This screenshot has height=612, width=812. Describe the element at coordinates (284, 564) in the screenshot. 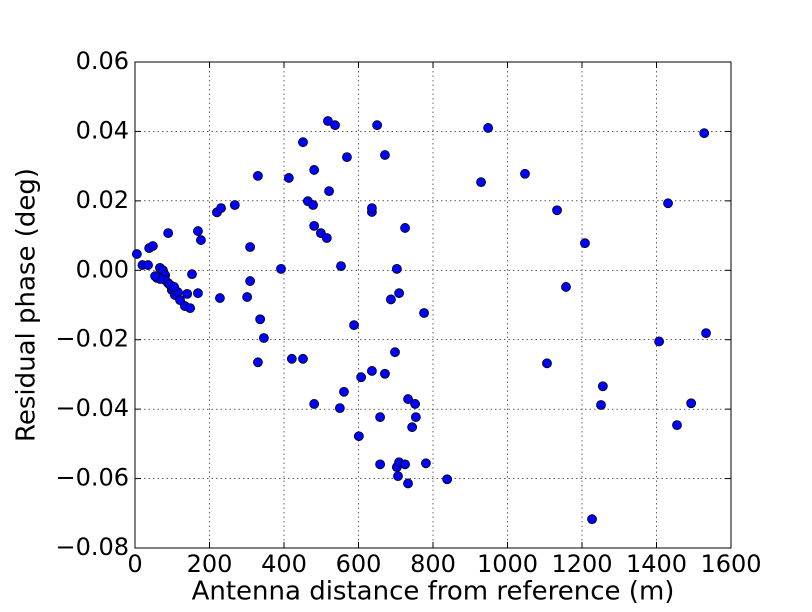

I see `x-tick-label: 400` at that location.